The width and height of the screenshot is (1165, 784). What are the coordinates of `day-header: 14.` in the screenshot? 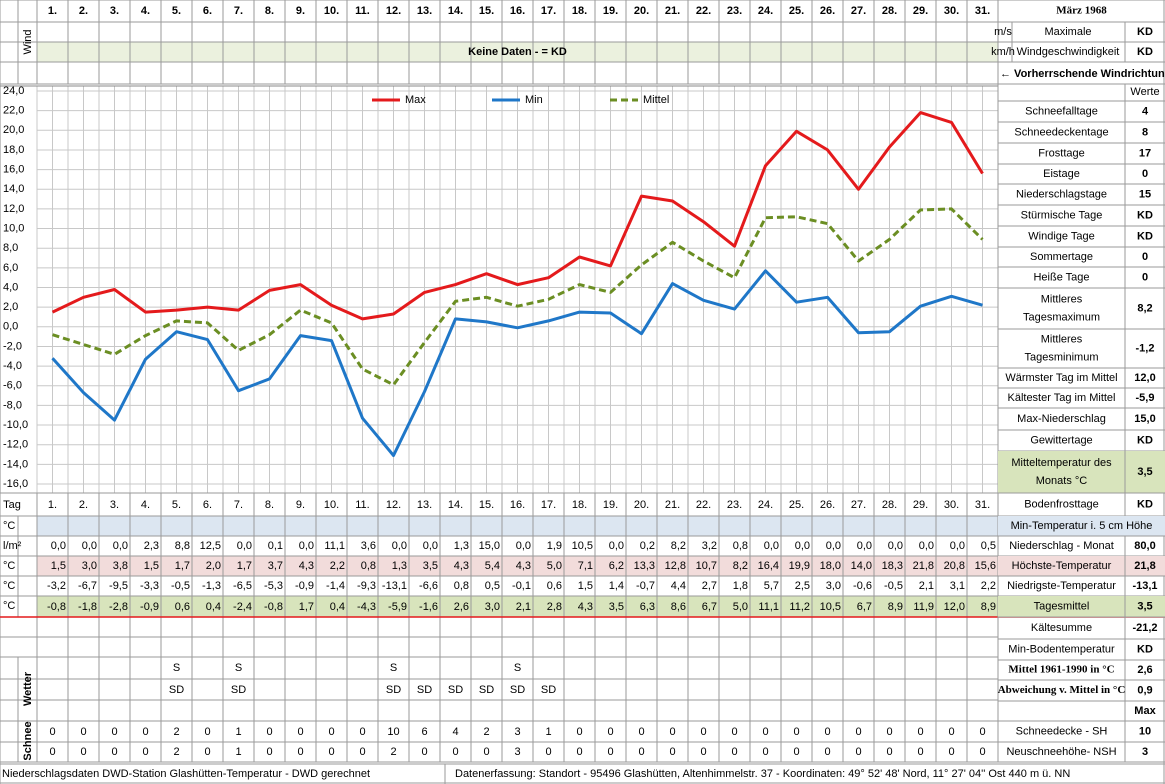 It's located at (455, 11).